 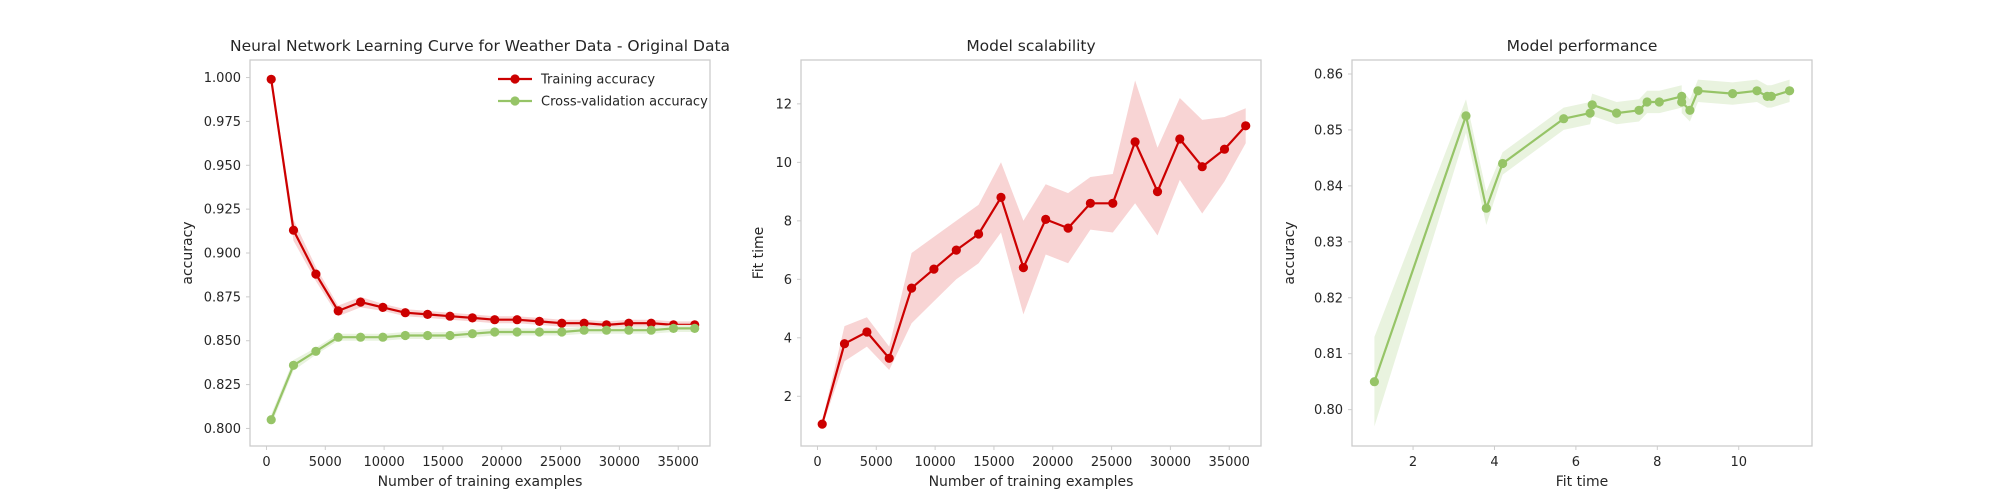 I want to click on performance-x-tick-label: 4, so click(x=1494, y=462).